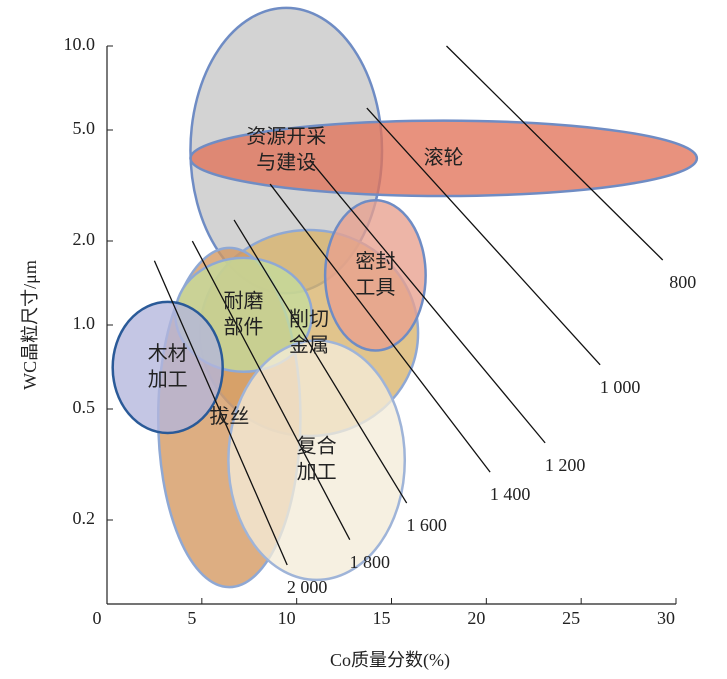 Image resolution: width=727 pixels, height=679 pixels. Describe the element at coordinates (286, 136) in the screenshot. I see `region-label: 资源开采` at that location.